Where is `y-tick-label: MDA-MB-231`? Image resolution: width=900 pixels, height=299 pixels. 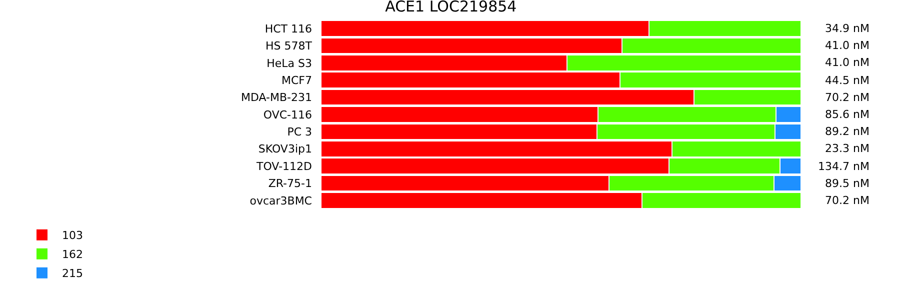
y-tick-label: MDA-MB-231 is located at coordinates (276, 97).